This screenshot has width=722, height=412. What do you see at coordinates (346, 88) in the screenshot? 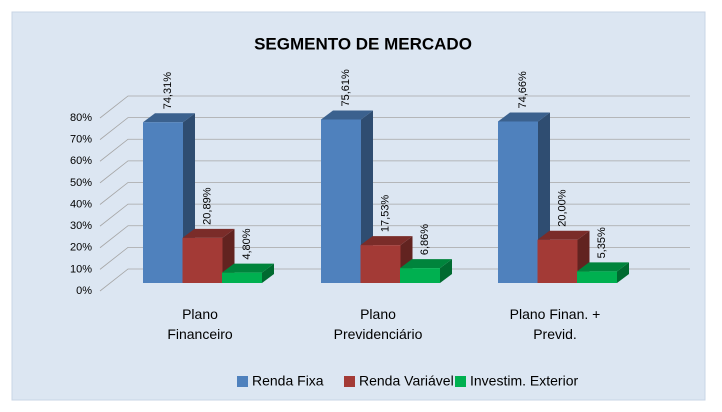
I see `data-label: 75,61%` at bounding box center [346, 88].